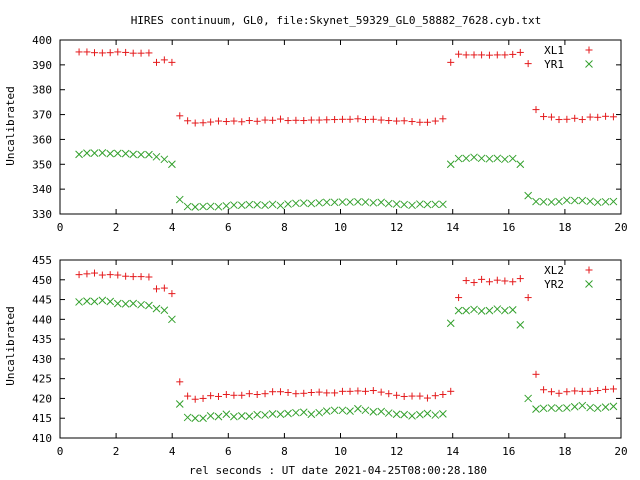 The height and width of the screenshot is (480, 640). What do you see at coordinates (42, 90) in the screenshot?
I see `y-tick-label: 380` at bounding box center [42, 90].